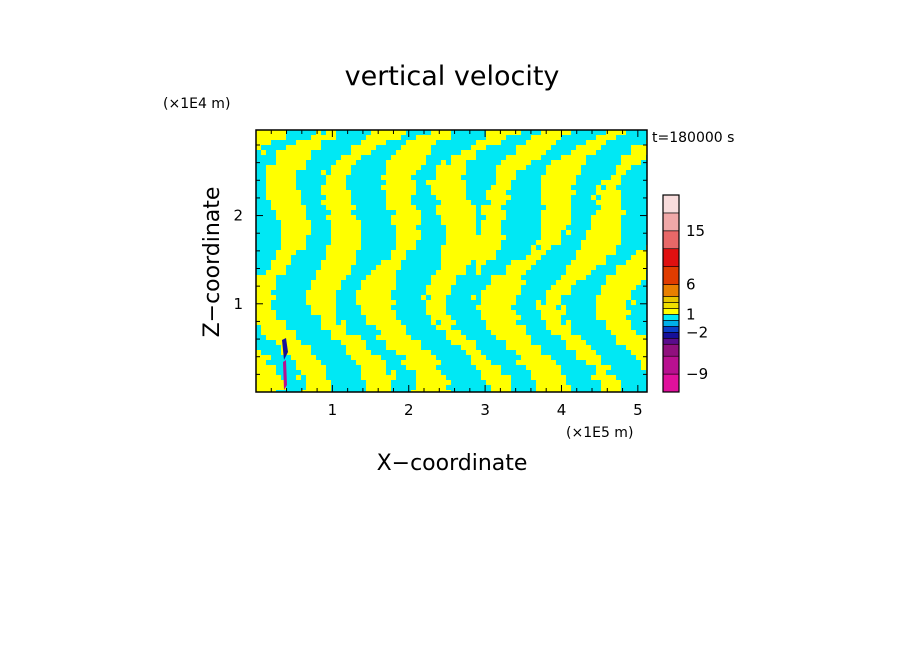 This screenshot has height=654, width=904. Describe the element at coordinates (452, 463) in the screenshot. I see `x-axis-label: X−coordinate` at that location.